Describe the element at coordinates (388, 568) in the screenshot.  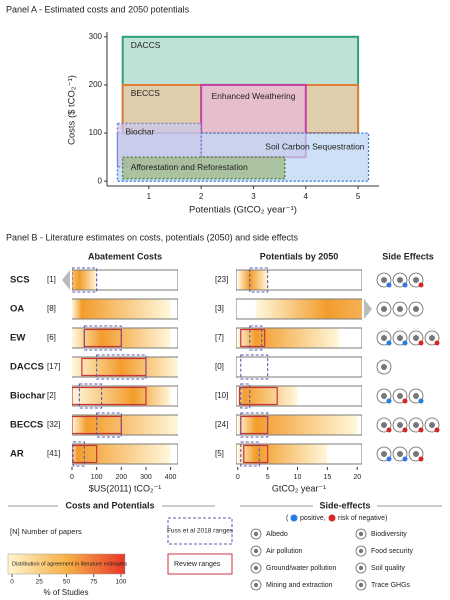
I see `side-legend-label: Soil quality` at that location.